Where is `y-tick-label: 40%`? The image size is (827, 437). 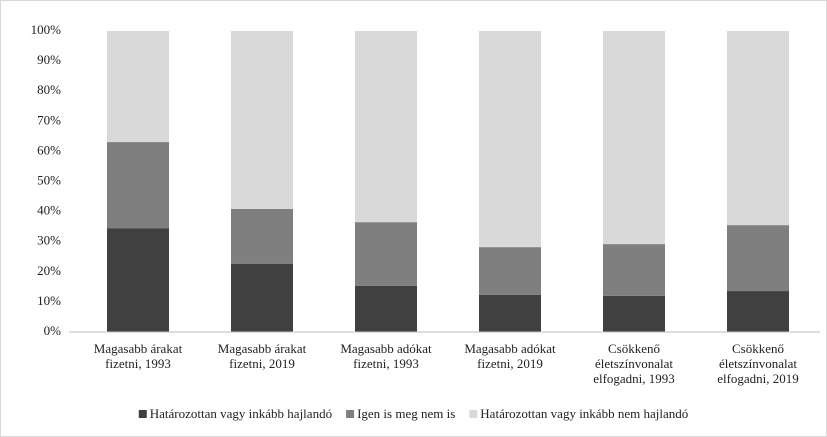 y-tick-label: 40% is located at coordinates (49, 210).